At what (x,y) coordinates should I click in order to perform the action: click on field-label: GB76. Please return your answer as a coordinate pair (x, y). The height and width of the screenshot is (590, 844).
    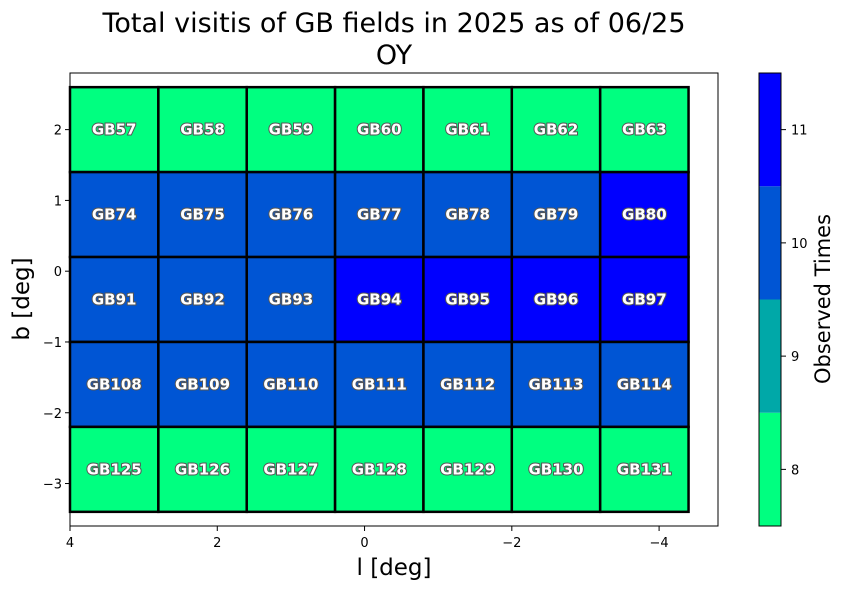
    Looking at the image, I should click on (291, 215).